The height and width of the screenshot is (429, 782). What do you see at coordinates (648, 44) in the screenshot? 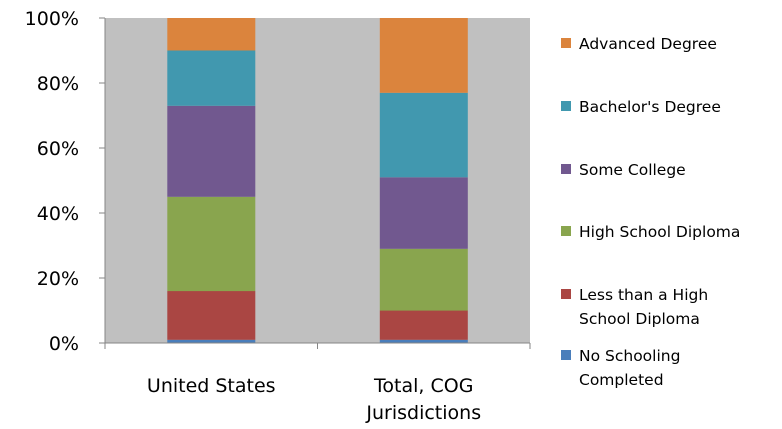
I see `legend-label: Advanced Degree` at bounding box center [648, 44].